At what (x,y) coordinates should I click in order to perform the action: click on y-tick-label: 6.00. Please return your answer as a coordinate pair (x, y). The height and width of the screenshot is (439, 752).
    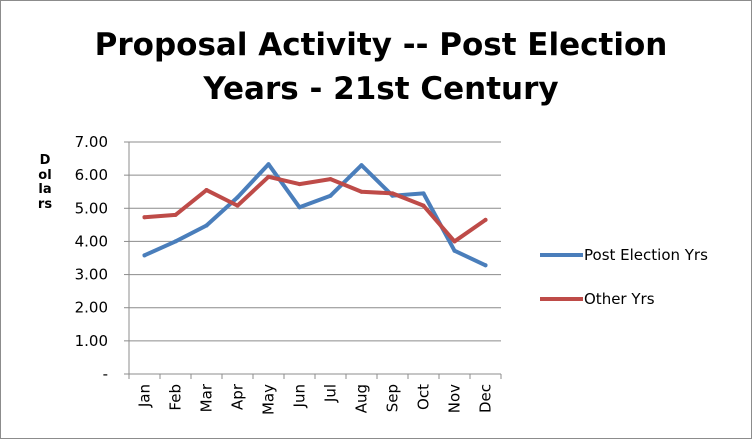
    Looking at the image, I should click on (91, 175).